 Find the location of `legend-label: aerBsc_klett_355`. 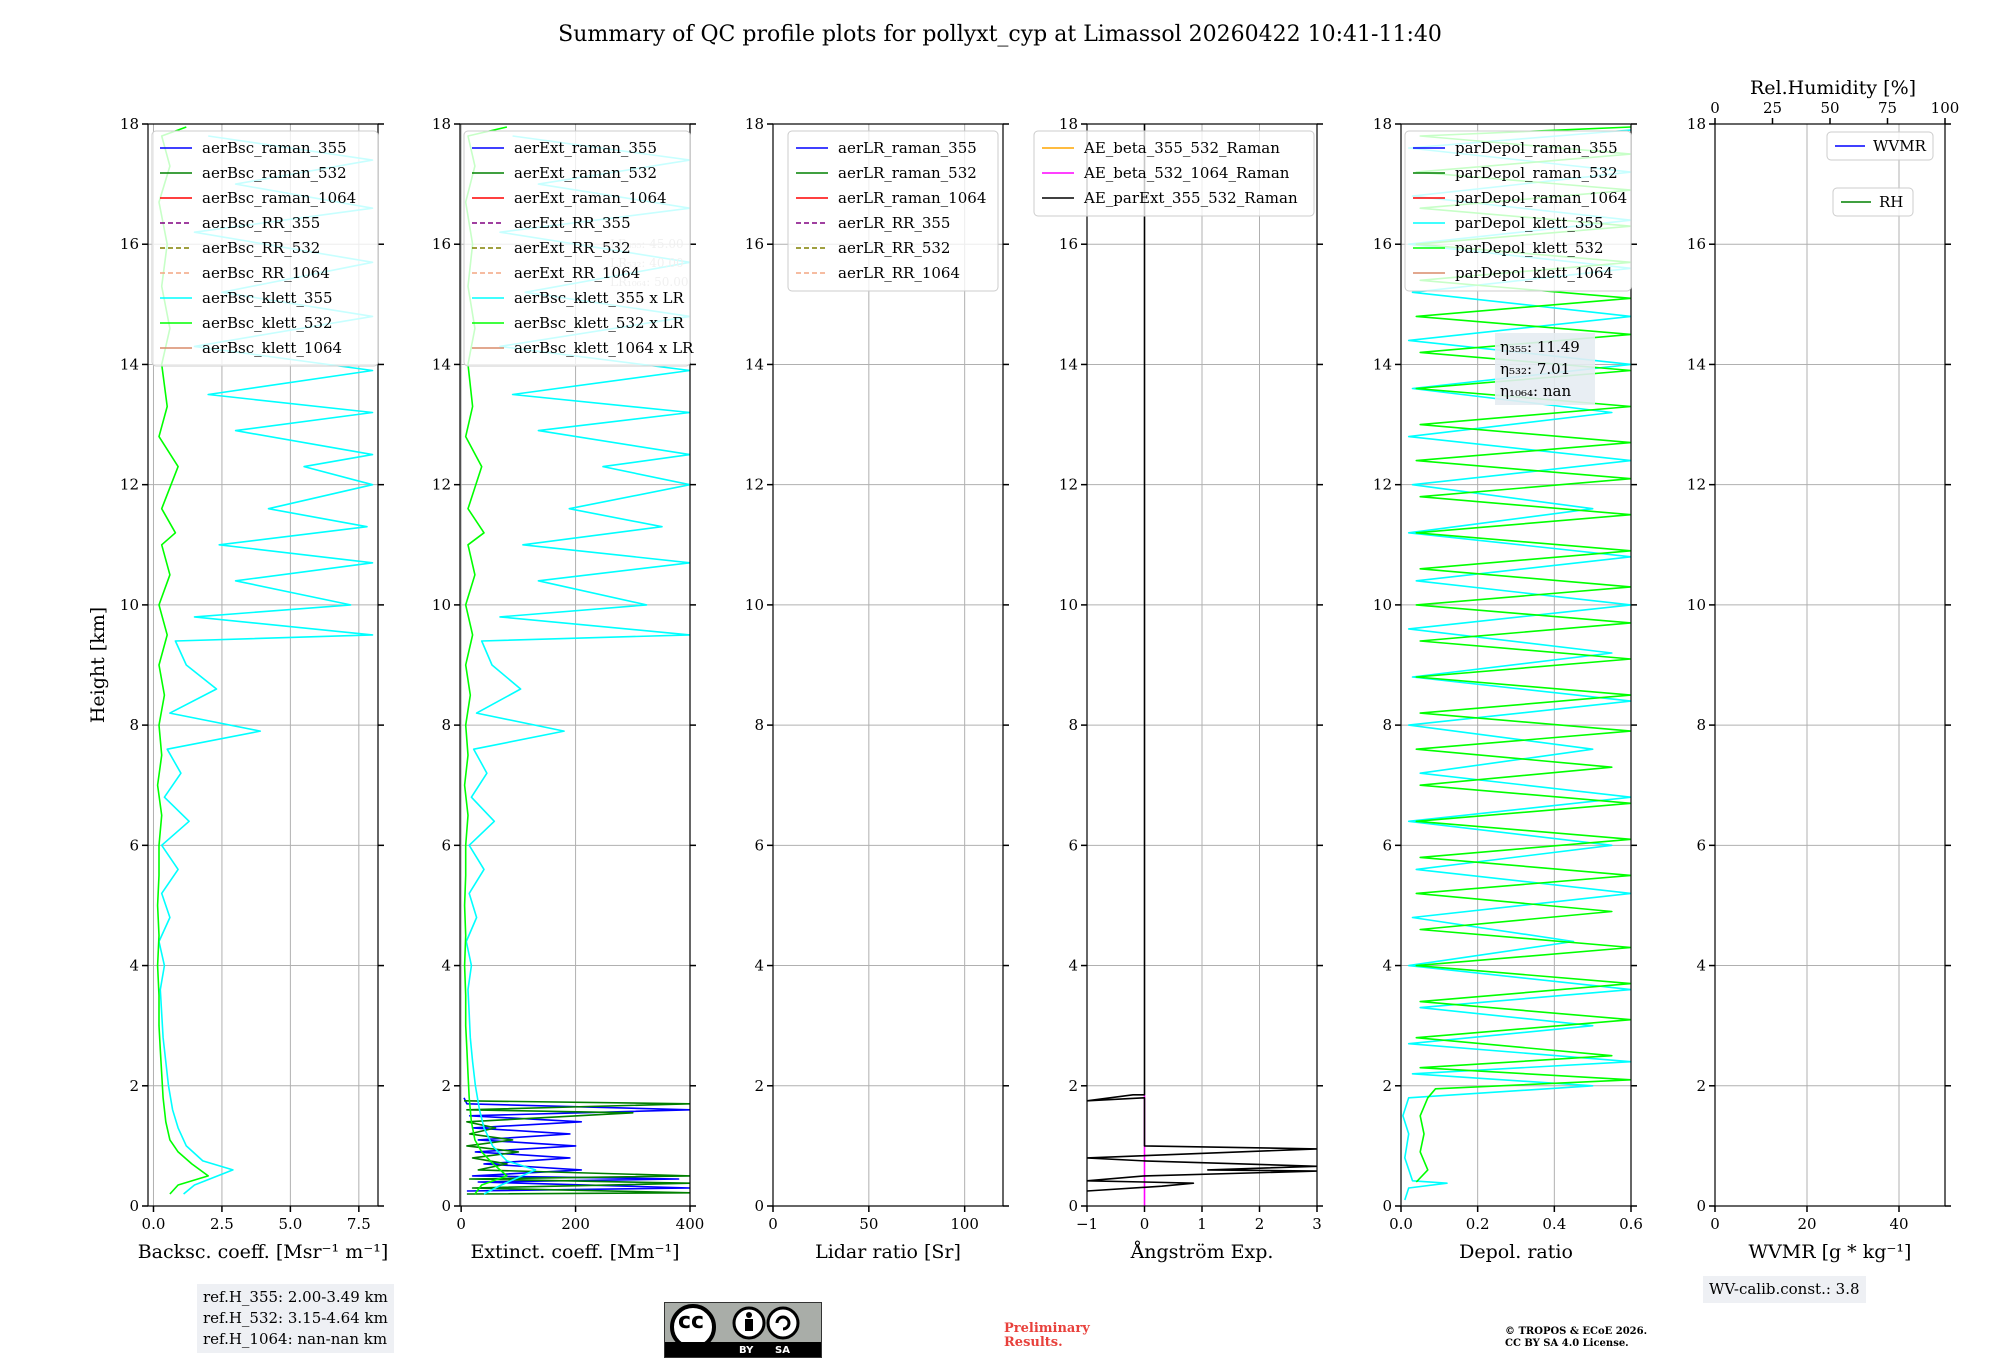

legend-label: aerBsc_klett_355 is located at coordinates (267, 298).